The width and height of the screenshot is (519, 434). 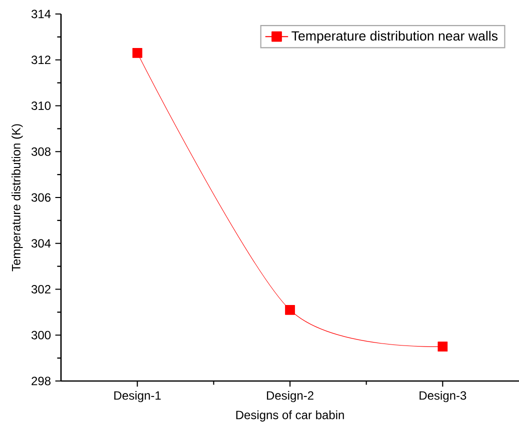 I want to click on legend-label: Temperature distribution near walls, so click(x=395, y=37).